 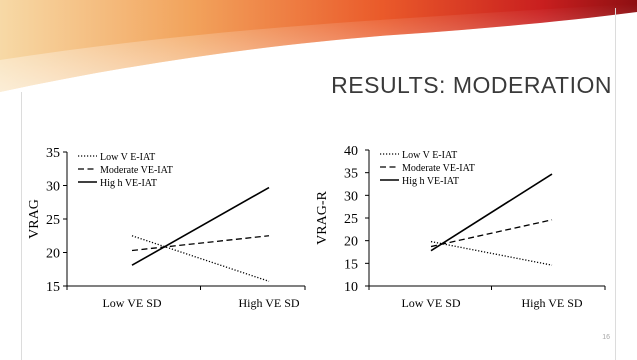 I want to click on slide-border-right, so click(x=615, y=184).